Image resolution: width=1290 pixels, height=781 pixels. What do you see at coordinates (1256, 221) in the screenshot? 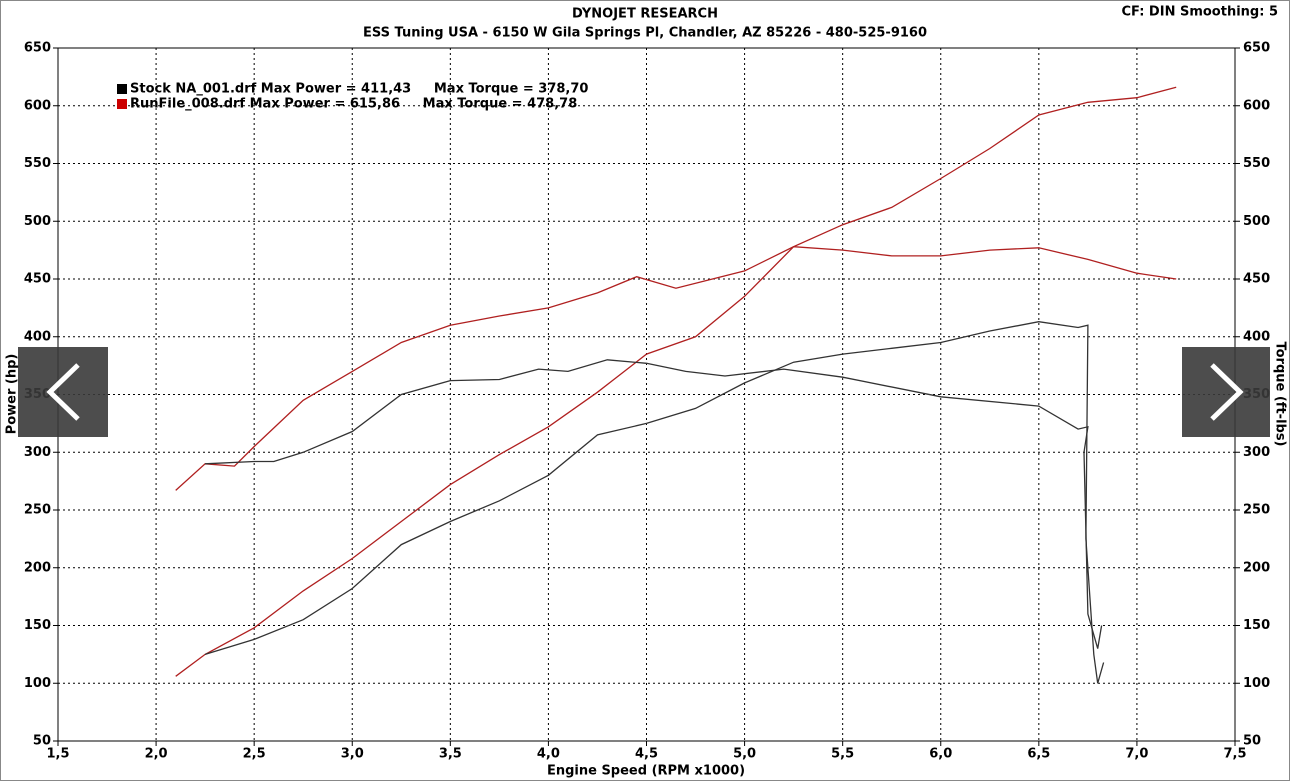
I see `y2-tick-label: 500` at bounding box center [1256, 221].